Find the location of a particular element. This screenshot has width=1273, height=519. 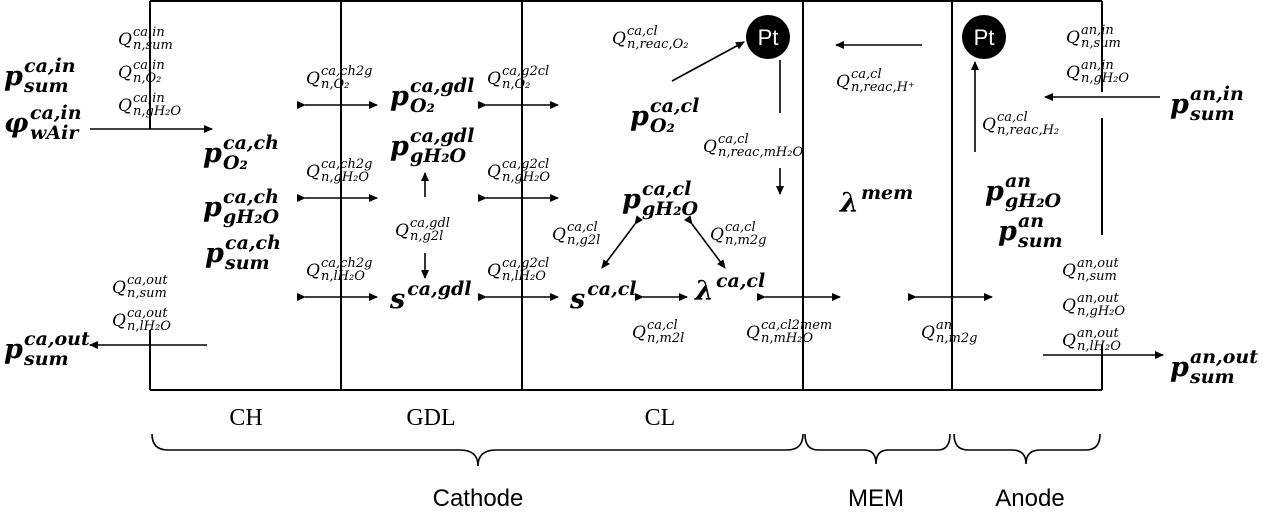

region-label-ch: CH is located at coordinates (245, 418).